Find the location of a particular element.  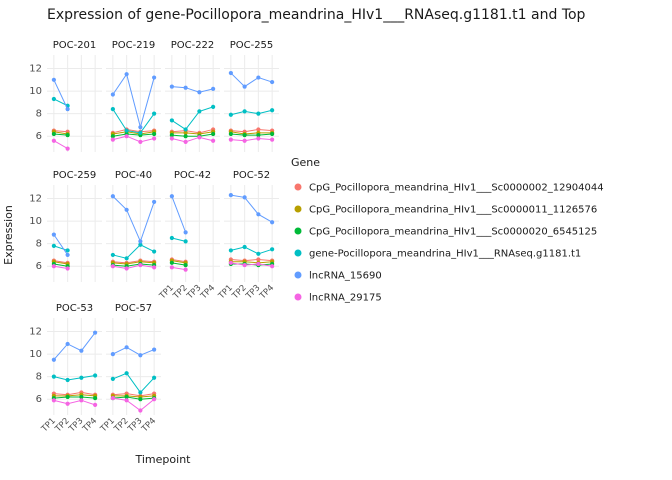

y-tick-label: 6 is located at coordinates (39, 266).